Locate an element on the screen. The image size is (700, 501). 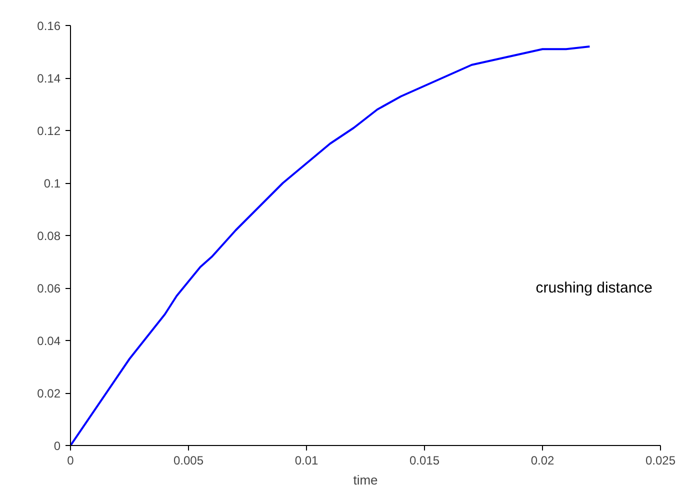
y-tick-label: 0.04 is located at coordinates (49, 341).